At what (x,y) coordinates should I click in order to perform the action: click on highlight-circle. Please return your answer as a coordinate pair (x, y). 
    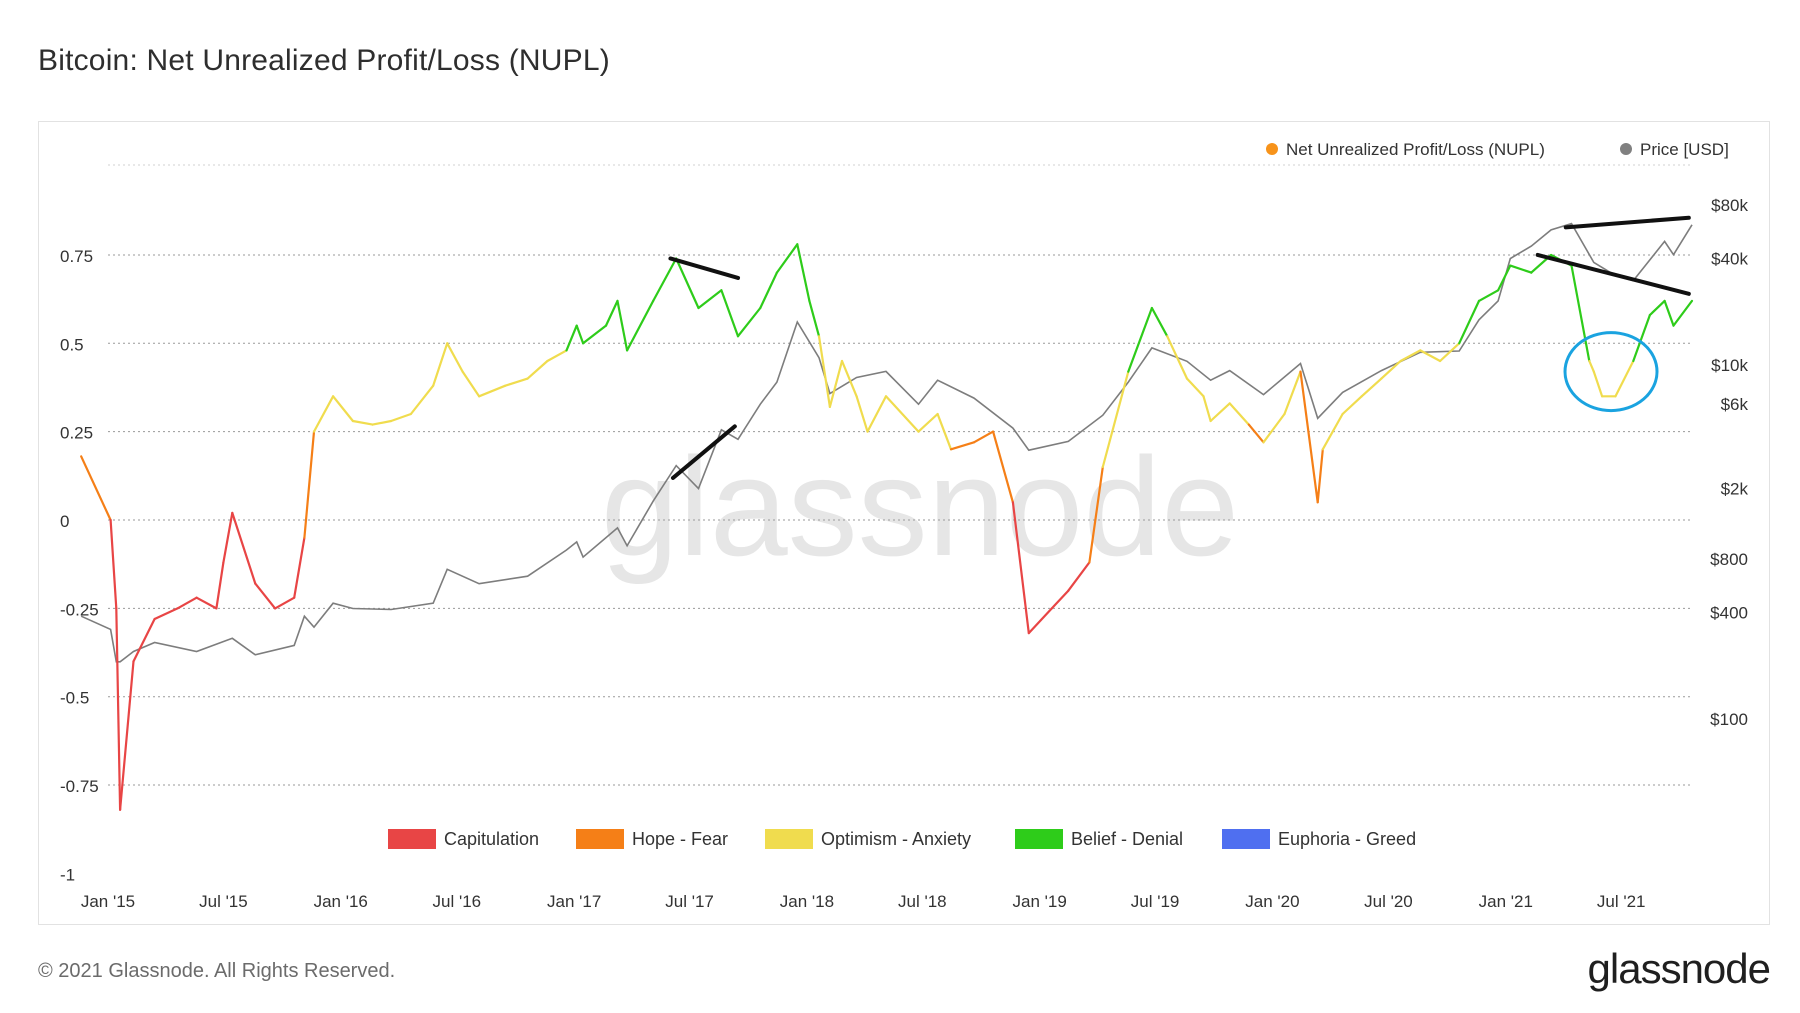
    Looking at the image, I should click on (1611, 372).